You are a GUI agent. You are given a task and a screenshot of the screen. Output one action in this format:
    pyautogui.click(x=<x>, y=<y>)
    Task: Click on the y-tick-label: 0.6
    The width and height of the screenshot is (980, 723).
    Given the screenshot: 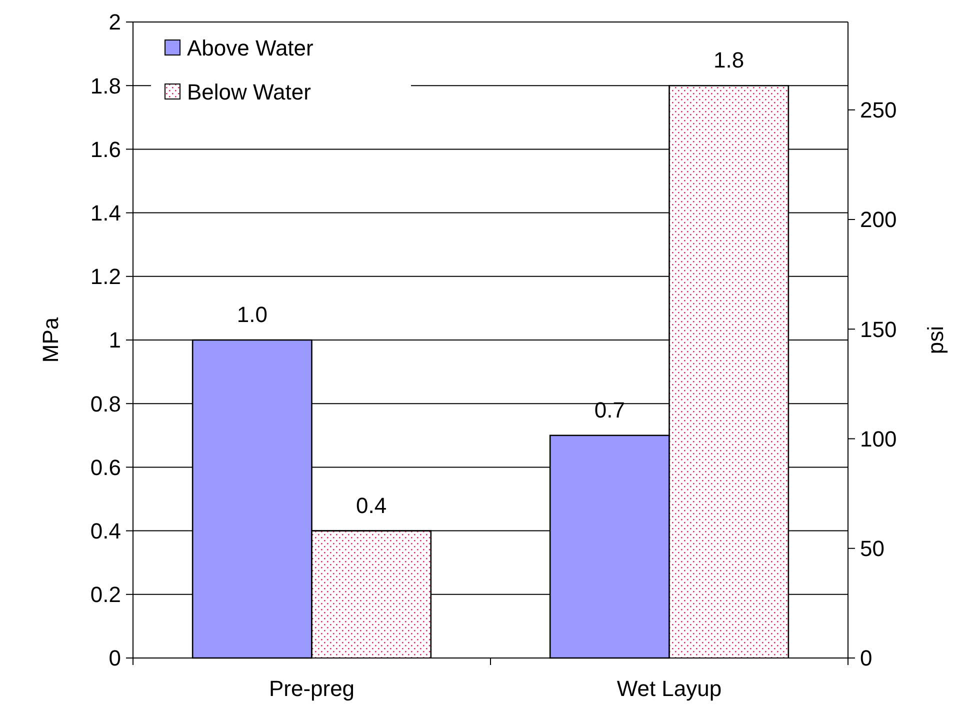 What is the action you would take?
    pyautogui.click(x=105, y=467)
    